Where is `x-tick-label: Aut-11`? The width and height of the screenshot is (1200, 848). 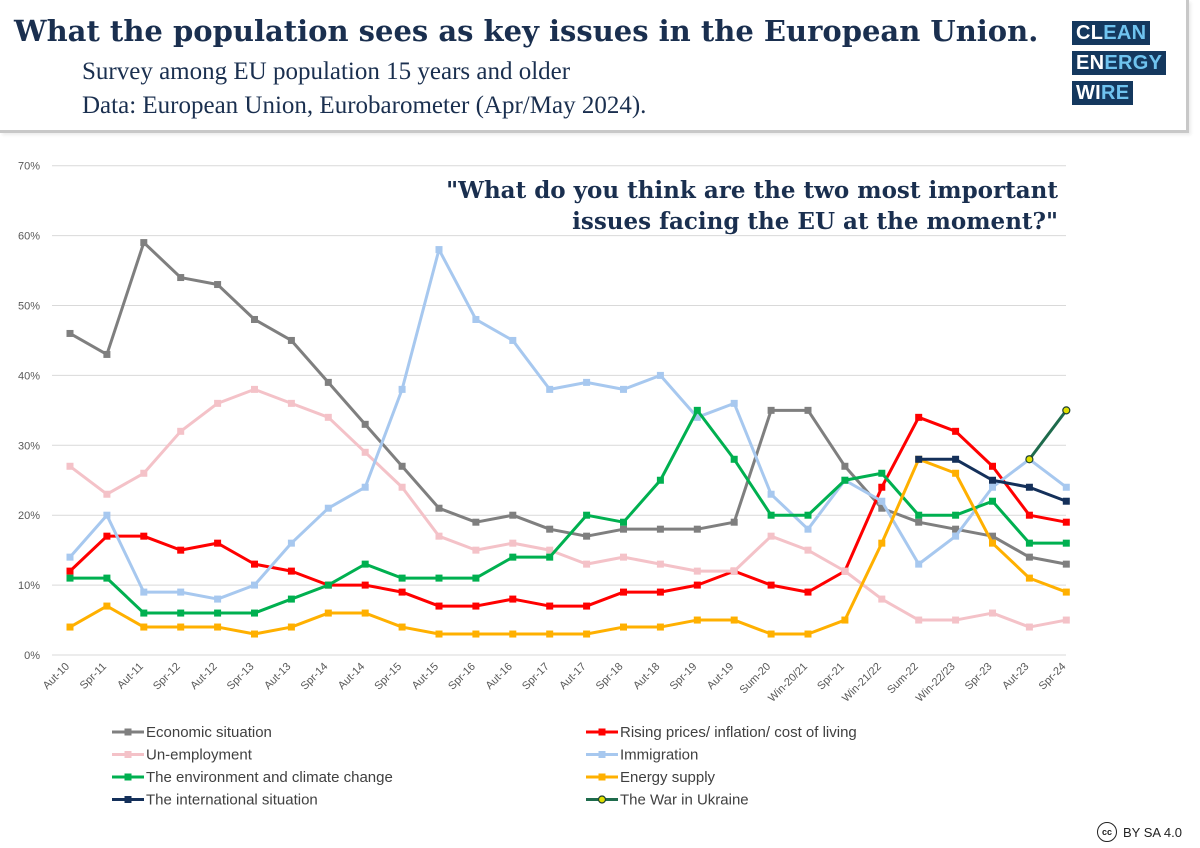
x-tick-label: Aut-11 is located at coordinates (130, 676).